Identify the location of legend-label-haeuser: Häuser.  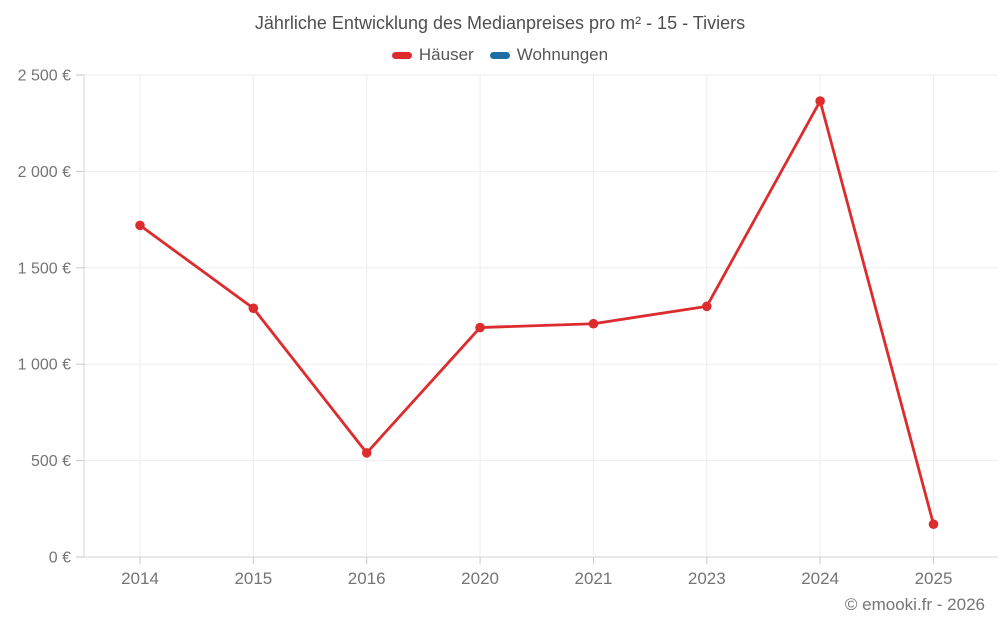
(446, 54).